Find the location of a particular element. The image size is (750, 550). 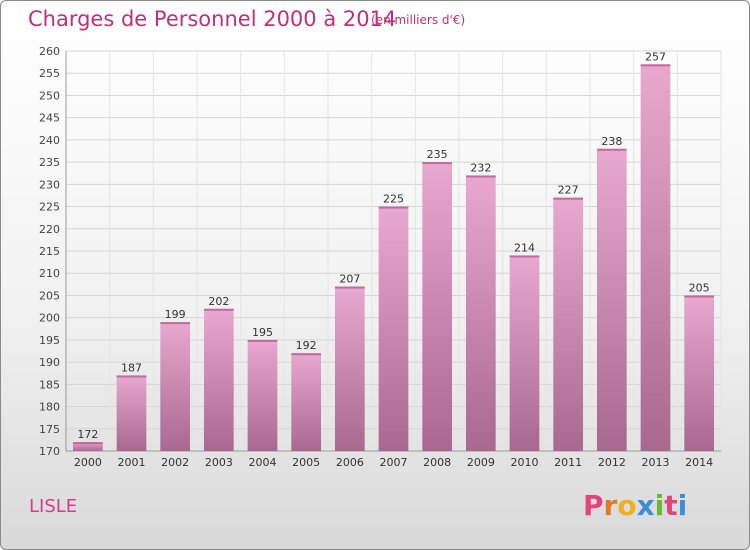

data-label: 205 is located at coordinates (699, 287).